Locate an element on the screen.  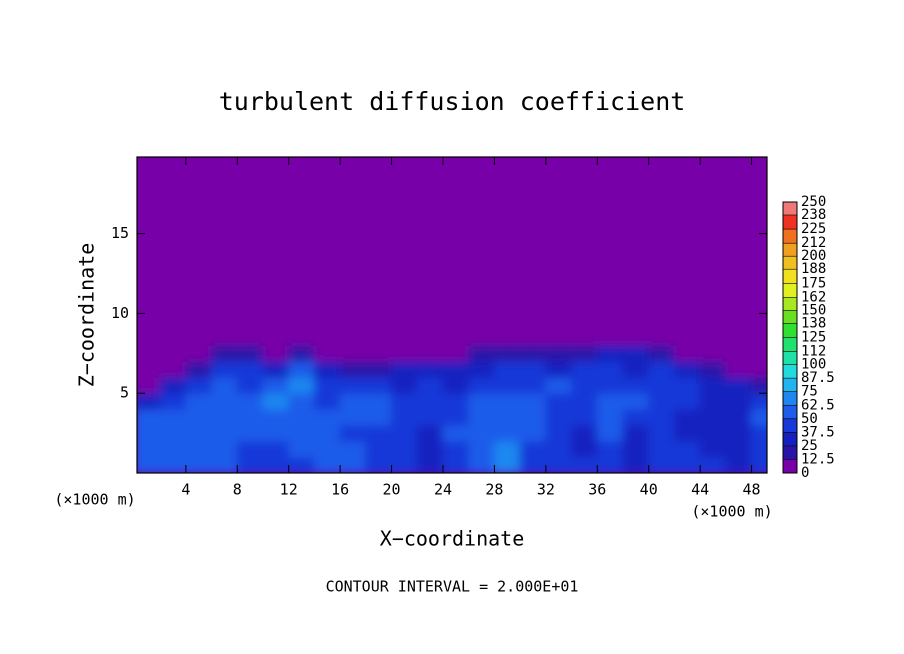
colorbar-label: 225 is located at coordinates (813, 229).